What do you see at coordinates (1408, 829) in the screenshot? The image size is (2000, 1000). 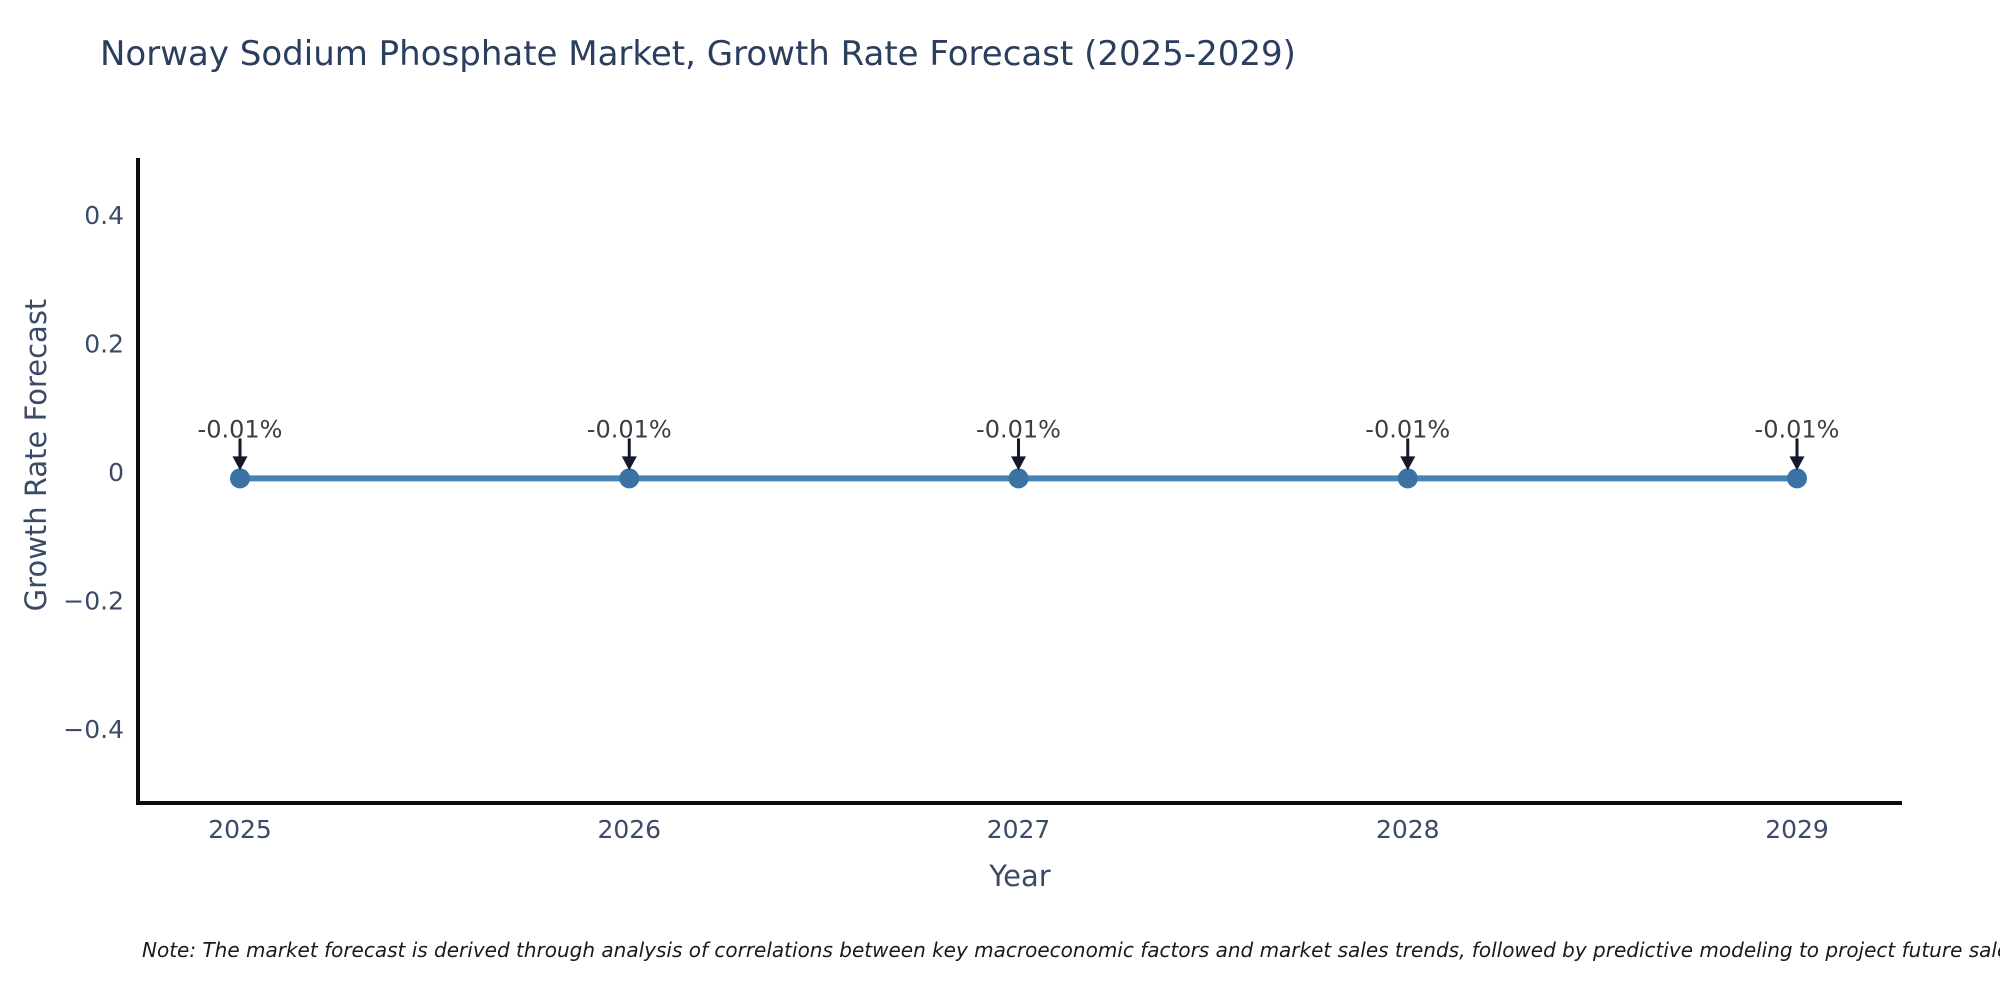 I see `x-tick-label: 2028` at bounding box center [1408, 829].